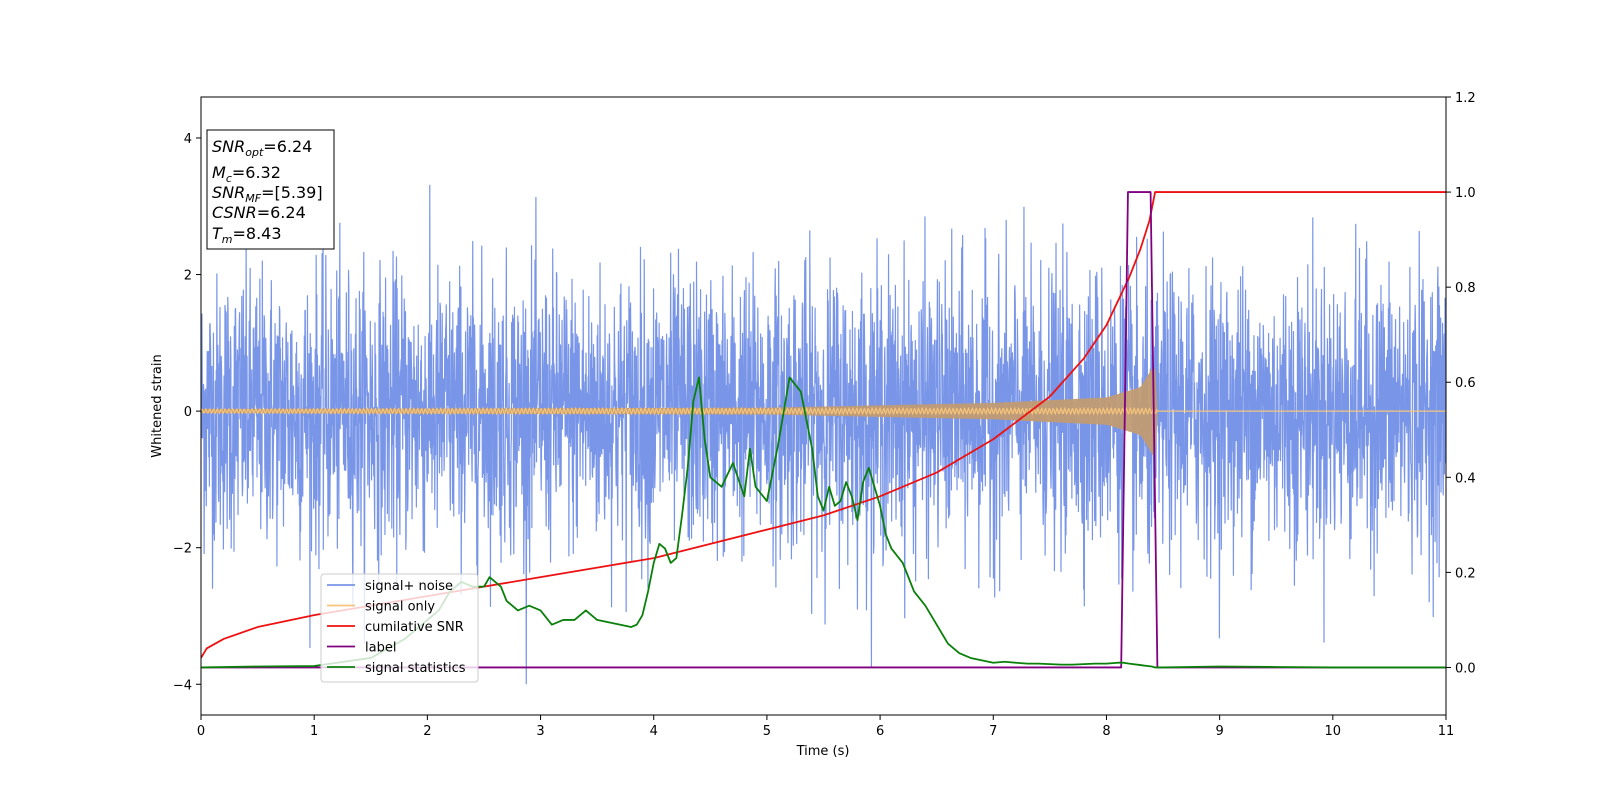 Image resolution: width=1600 pixels, height=800 pixels. What do you see at coordinates (767, 731) in the screenshot?
I see `x-tick-label: 5` at bounding box center [767, 731].